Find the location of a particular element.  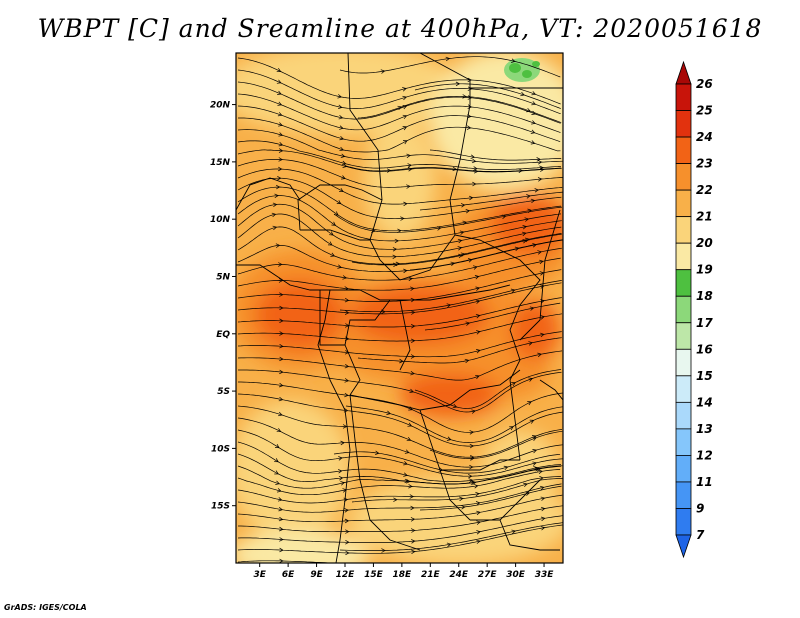

lon-tick-label: 6E is located at coordinates (288, 575).